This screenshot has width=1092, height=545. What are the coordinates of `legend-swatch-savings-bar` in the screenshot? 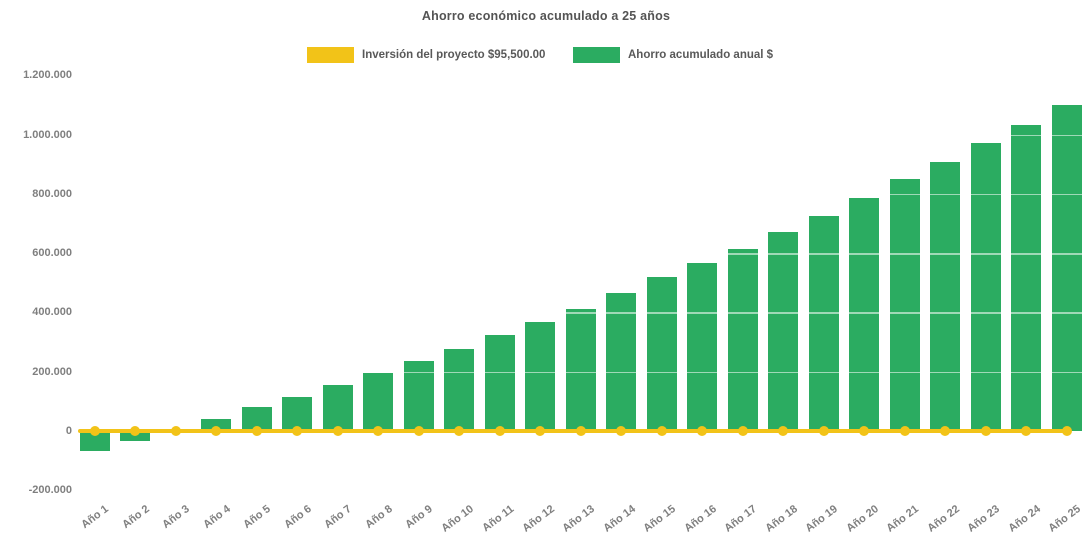 It's located at (596, 55).